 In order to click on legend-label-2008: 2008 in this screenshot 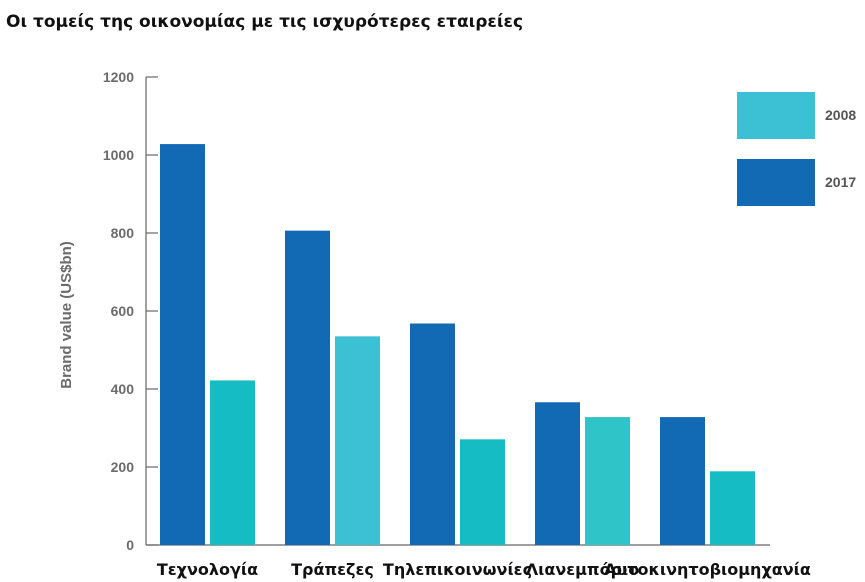, I will do `click(840, 115)`.